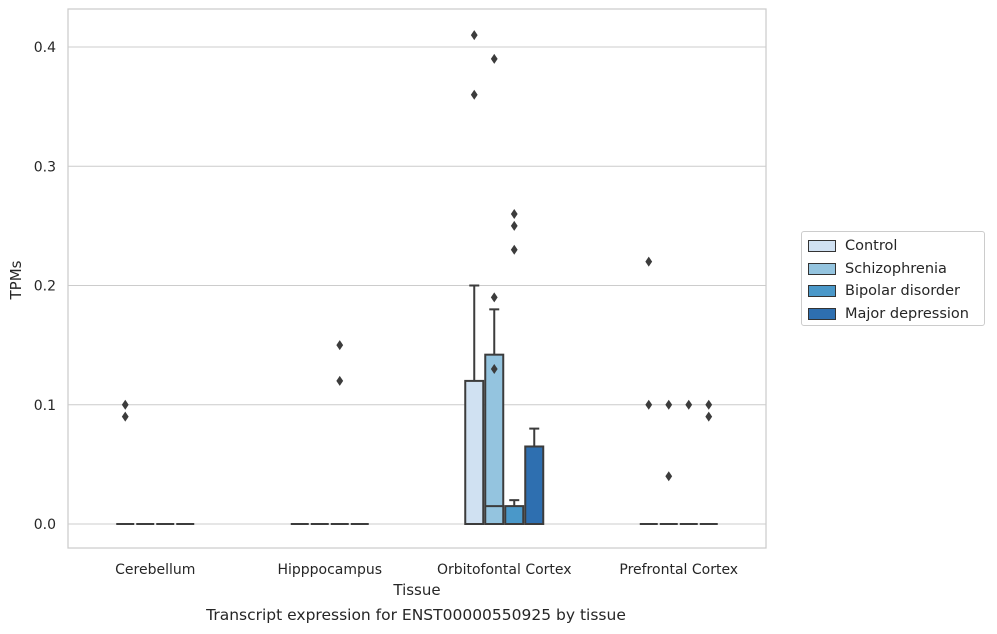 The image size is (997, 634). Describe the element at coordinates (45, 406) in the screenshot. I see `y-tick-label: 0.1` at that location.